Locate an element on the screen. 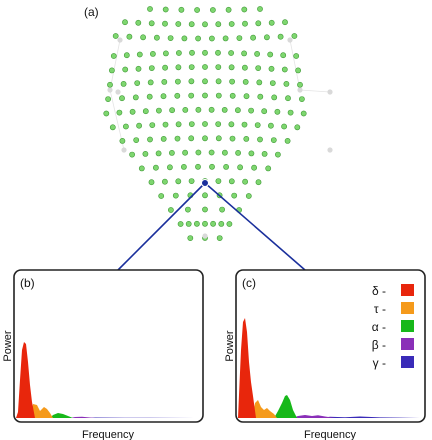 The image size is (432, 440). selected-electrode-icon is located at coordinates (205, 183).